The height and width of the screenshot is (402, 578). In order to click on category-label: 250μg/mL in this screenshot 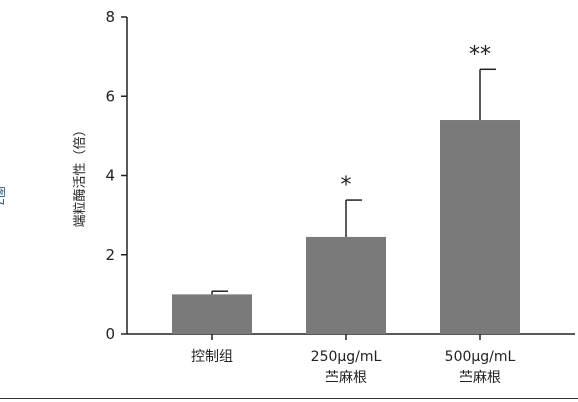, I will do `click(346, 357)`.